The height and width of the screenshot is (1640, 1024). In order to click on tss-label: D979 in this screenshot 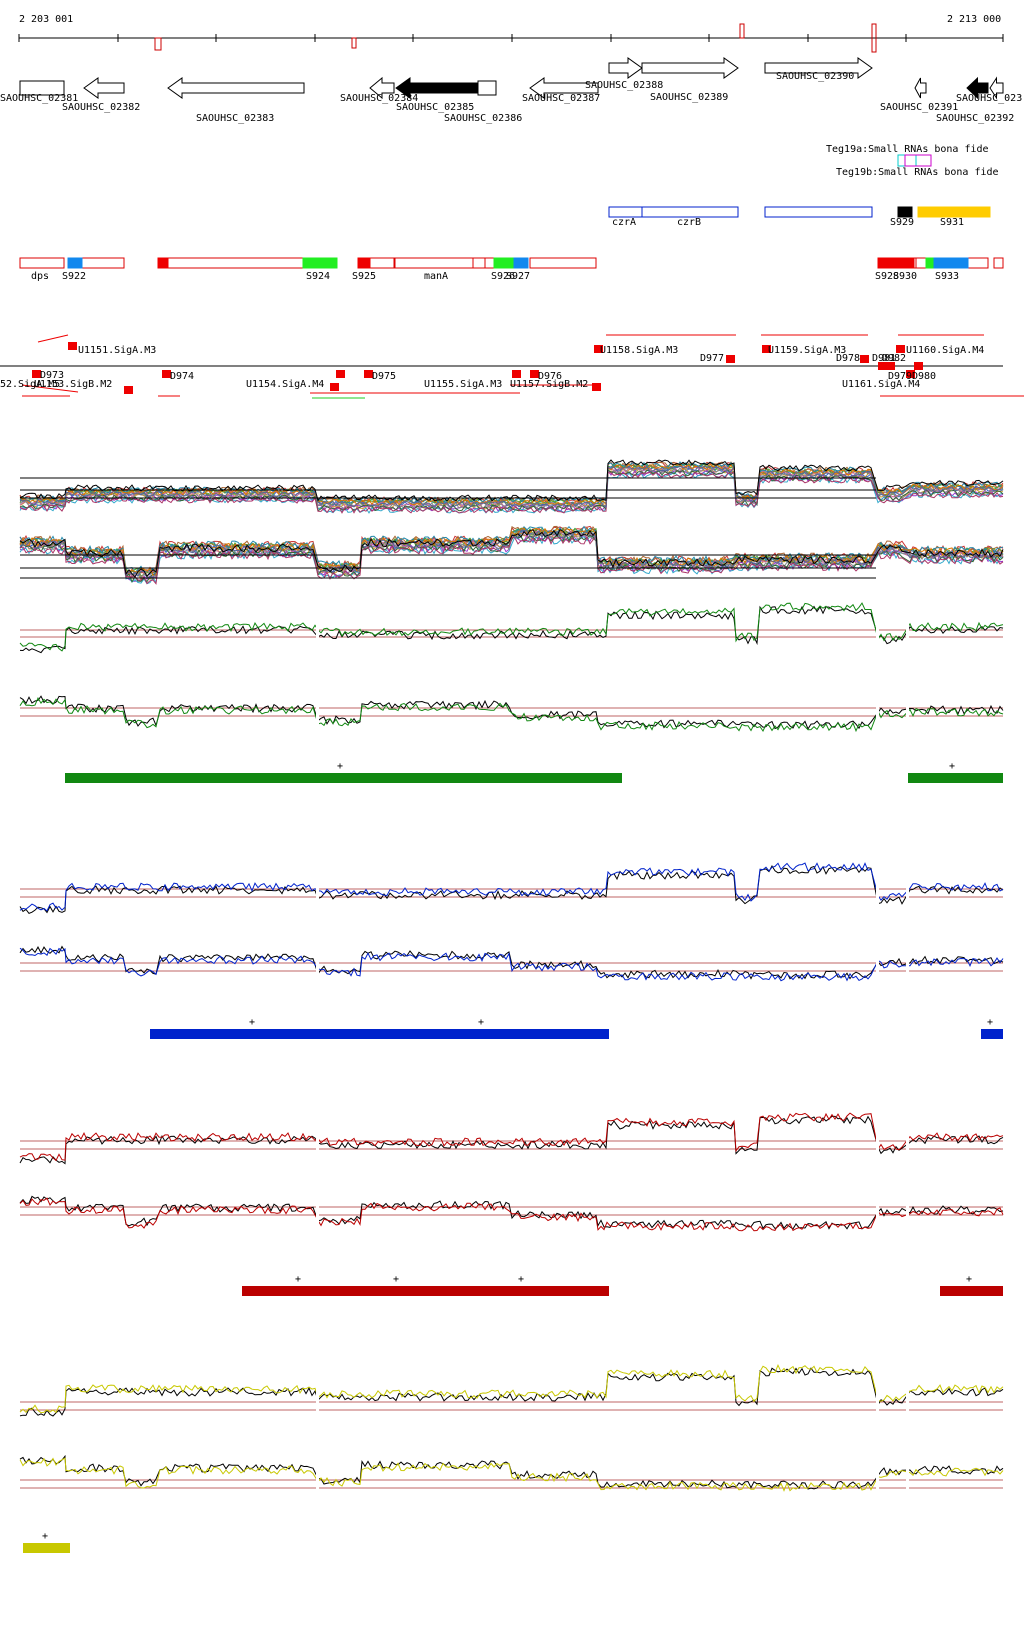, I will do `click(900, 376)`.